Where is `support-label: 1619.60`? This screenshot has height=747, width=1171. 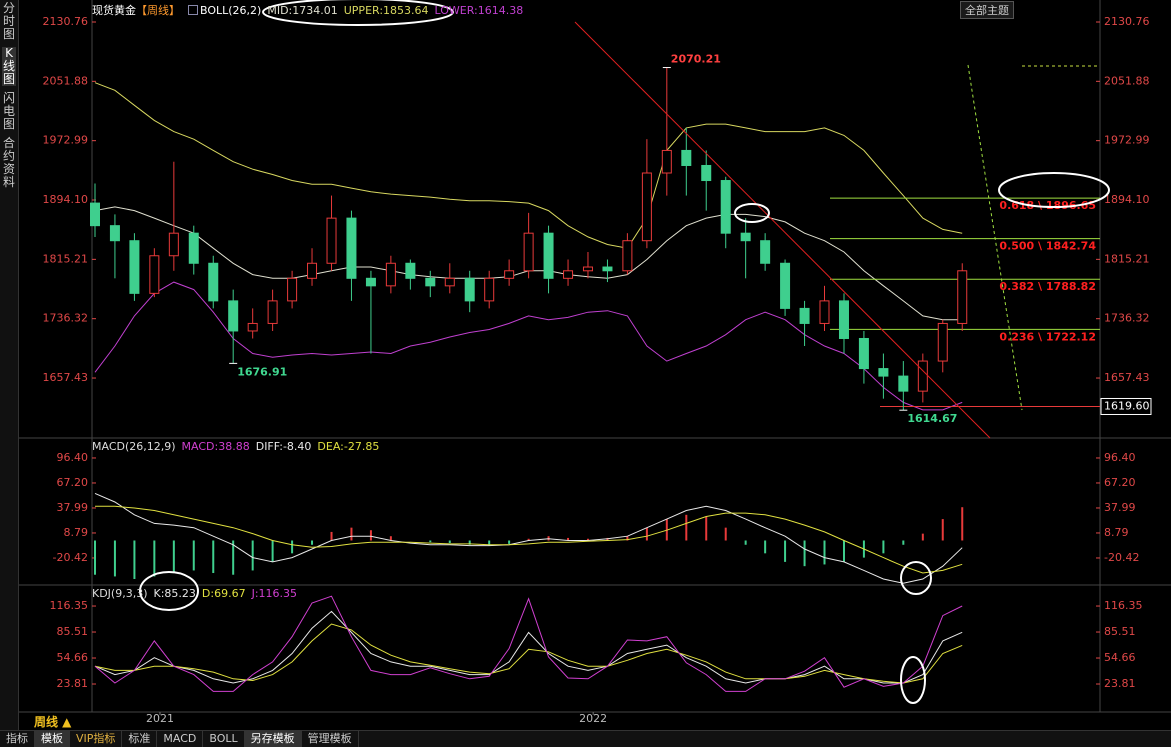 support-label: 1619.60 is located at coordinates (1127, 405).